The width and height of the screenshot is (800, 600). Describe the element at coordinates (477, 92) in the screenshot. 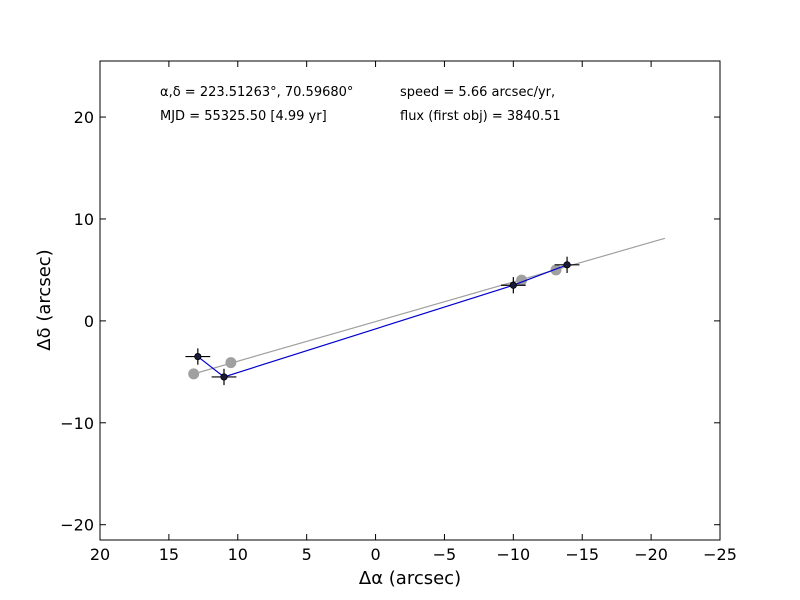

I see `annotation-speed: speed = 5.66 arcsec/yr,` at that location.